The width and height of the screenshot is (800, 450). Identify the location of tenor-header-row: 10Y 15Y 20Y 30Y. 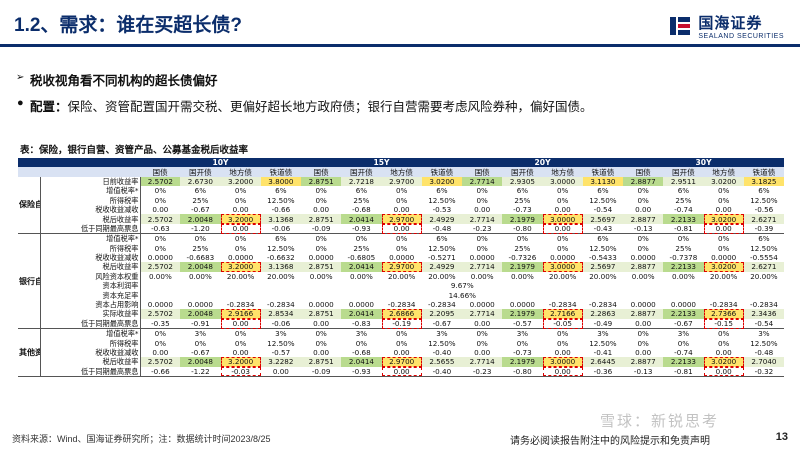
(401, 163).